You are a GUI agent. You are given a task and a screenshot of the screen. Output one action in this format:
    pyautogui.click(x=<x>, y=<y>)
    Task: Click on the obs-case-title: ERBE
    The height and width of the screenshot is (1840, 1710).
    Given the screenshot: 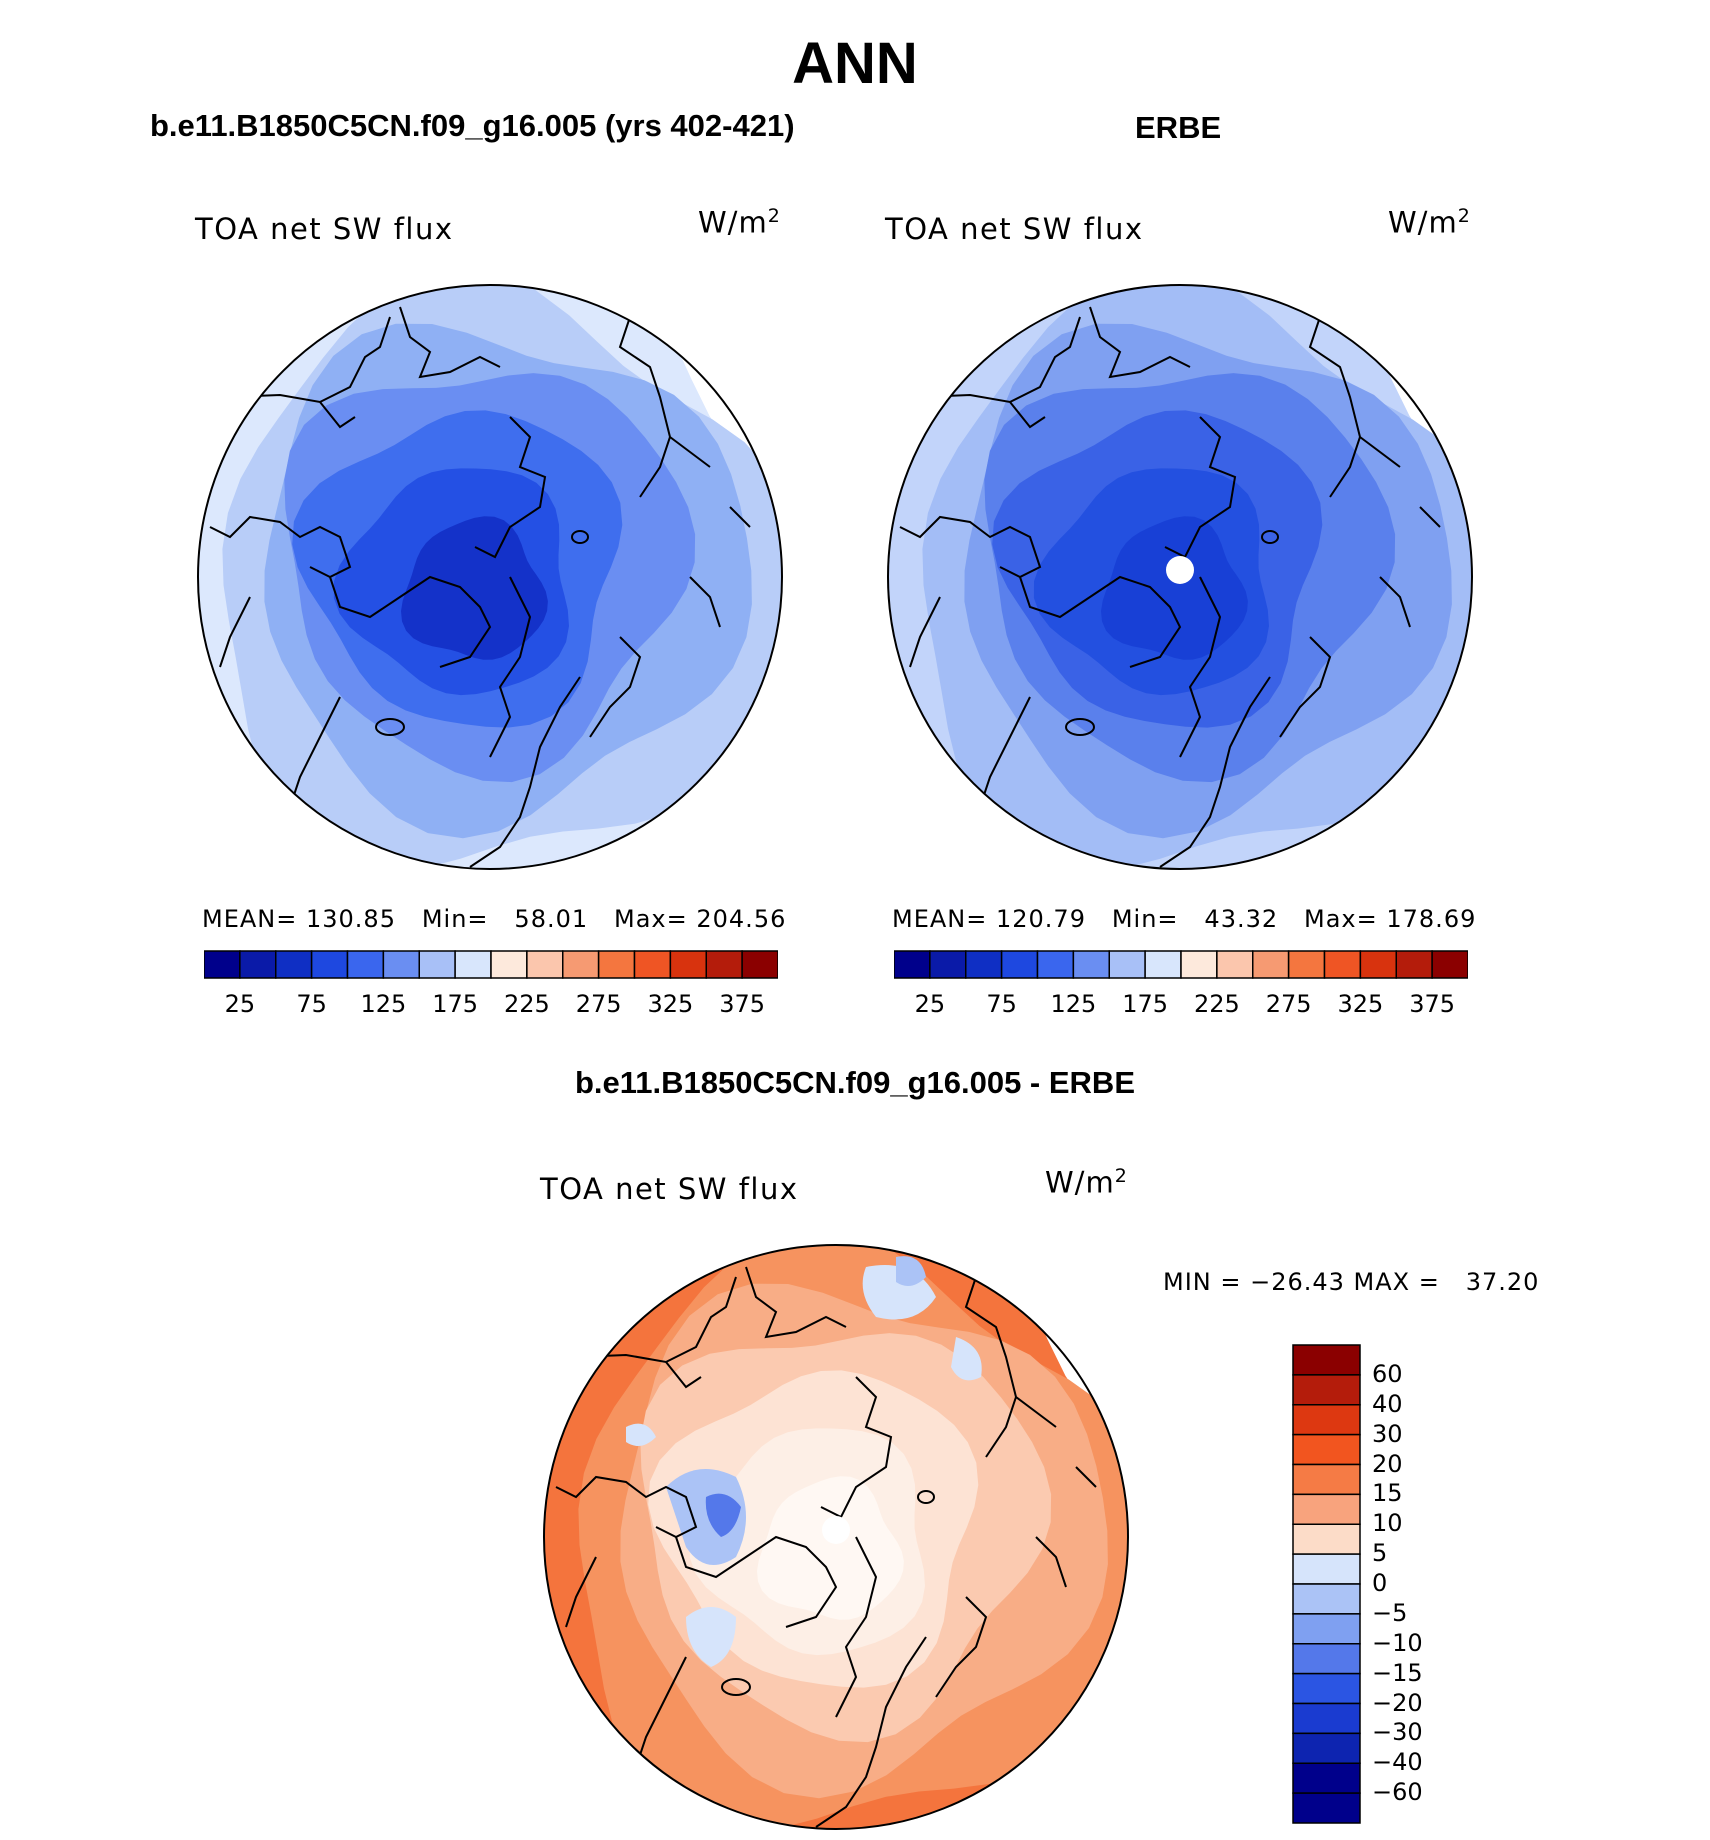 What is the action you would take?
    pyautogui.click(x=1178, y=127)
    